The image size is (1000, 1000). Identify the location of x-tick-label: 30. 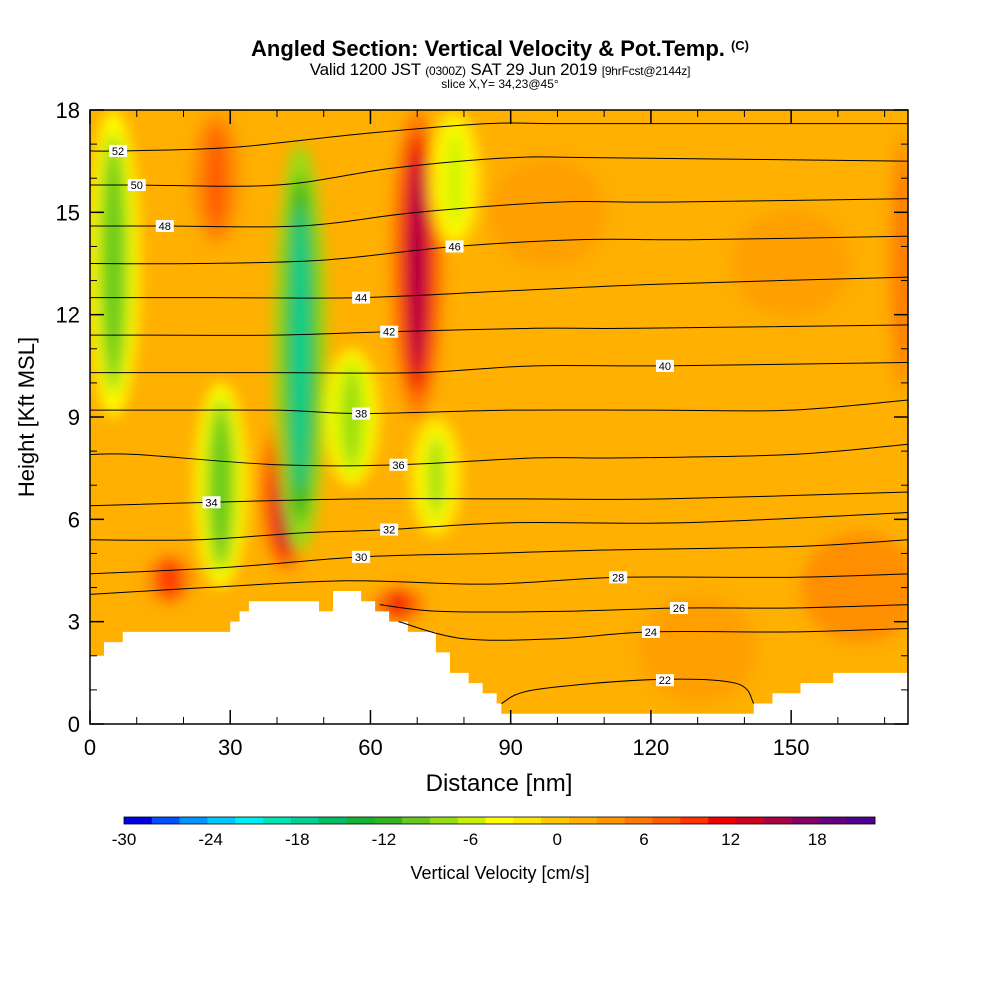
(230, 747).